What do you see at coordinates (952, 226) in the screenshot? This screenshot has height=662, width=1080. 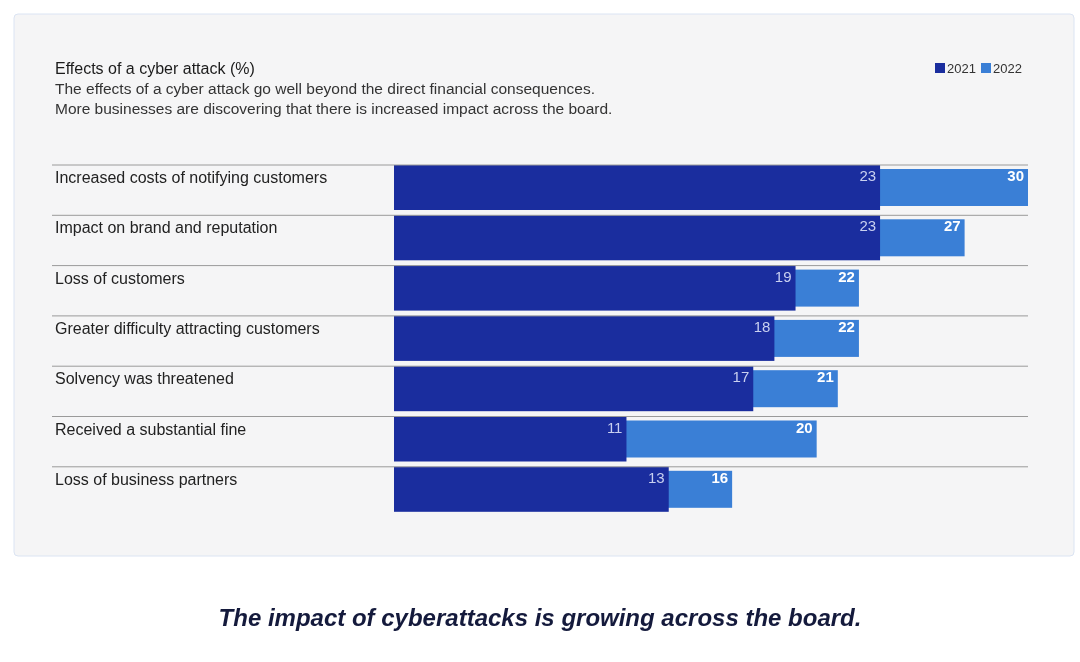 I see `data-label: 27` at bounding box center [952, 226].